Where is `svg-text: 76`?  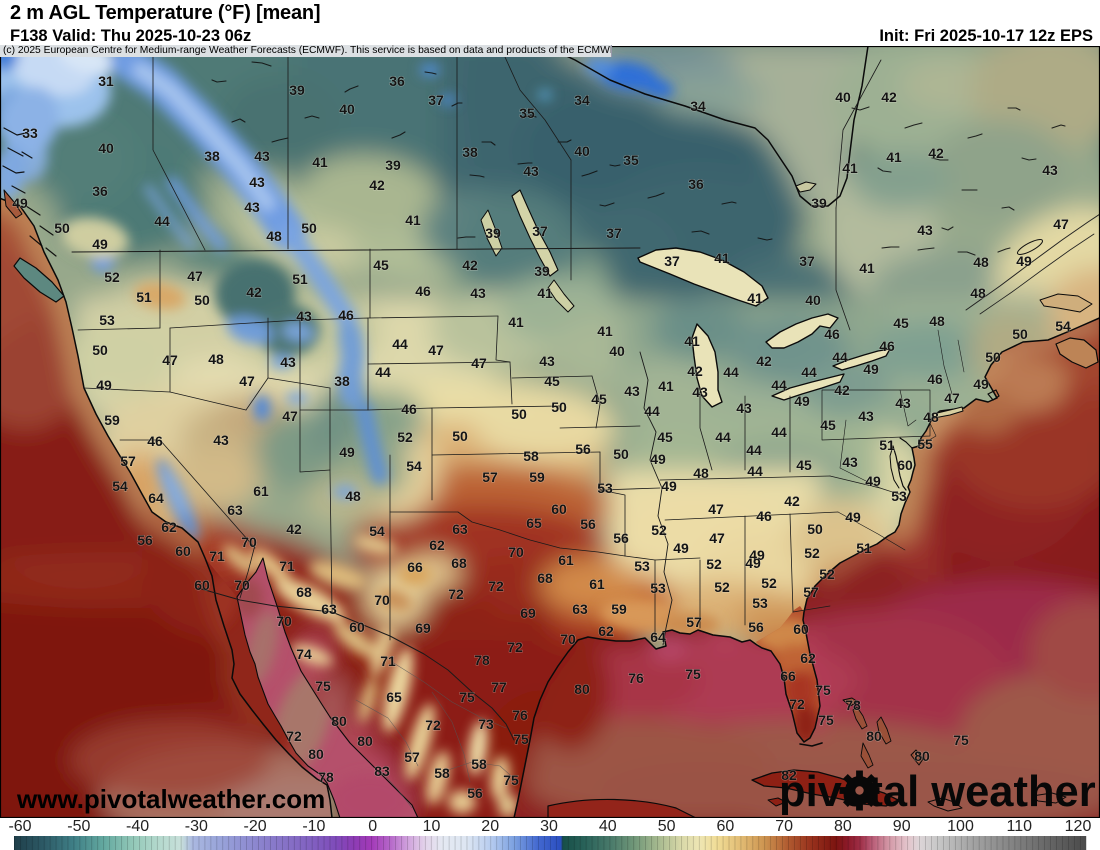
svg-text: 76 is located at coordinates (636, 678).